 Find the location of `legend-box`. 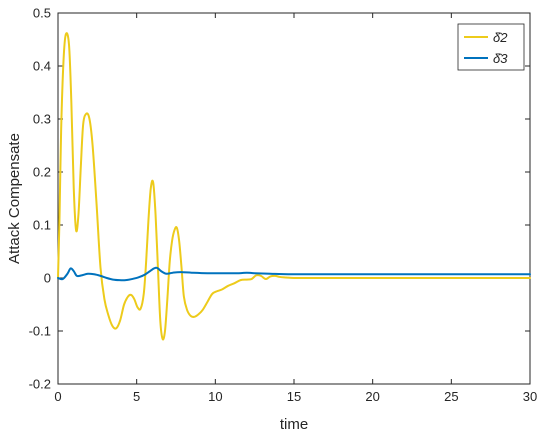

legend-box is located at coordinates (491, 47).